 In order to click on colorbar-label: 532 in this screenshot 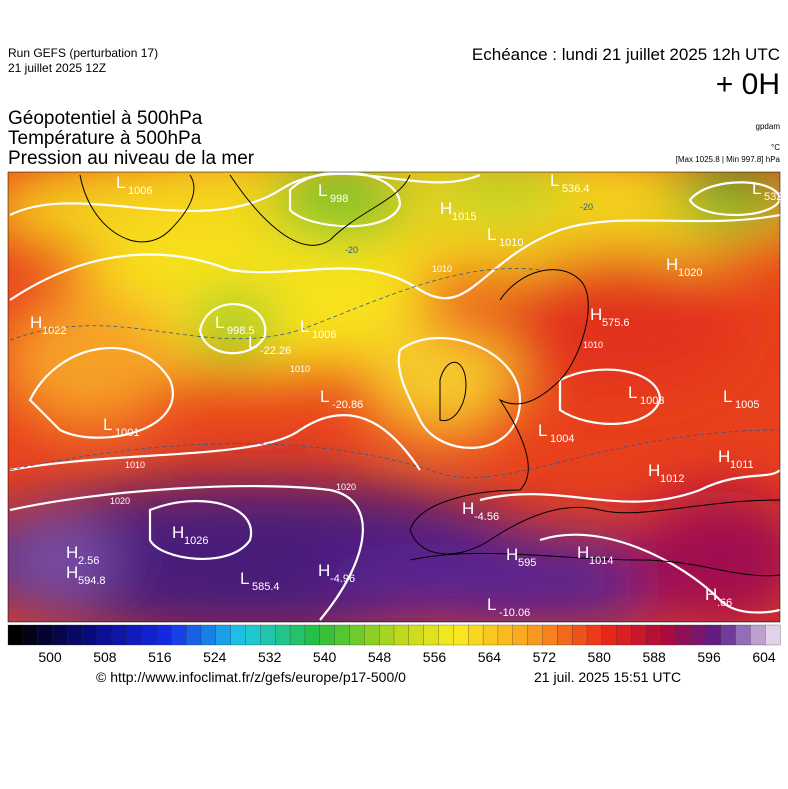, I will do `click(270, 657)`.